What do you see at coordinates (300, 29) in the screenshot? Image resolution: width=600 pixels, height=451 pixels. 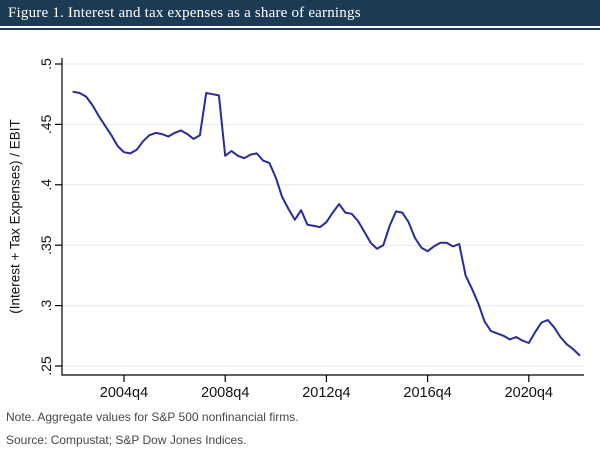 I see `header-rule` at bounding box center [300, 29].